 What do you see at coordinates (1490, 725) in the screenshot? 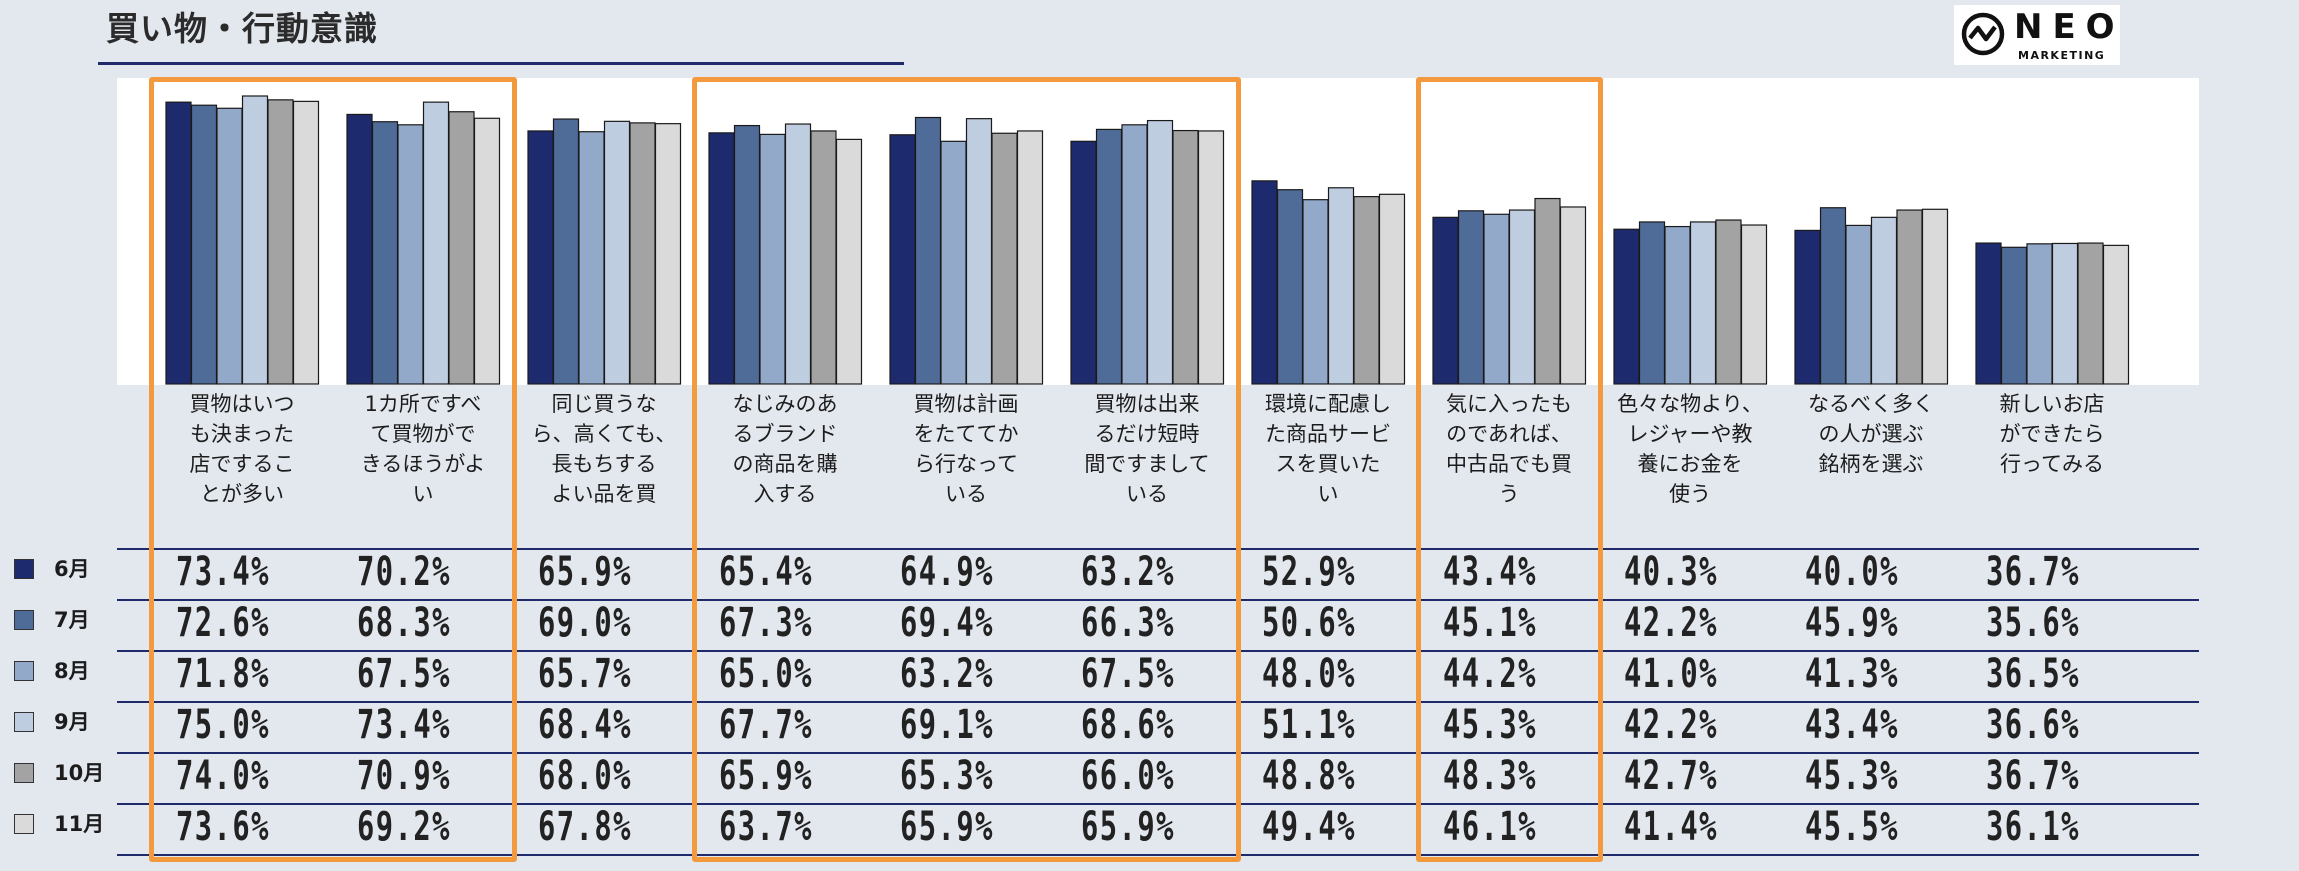
I see `table-cell: 45.3%` at bounding box center [1490, 725].